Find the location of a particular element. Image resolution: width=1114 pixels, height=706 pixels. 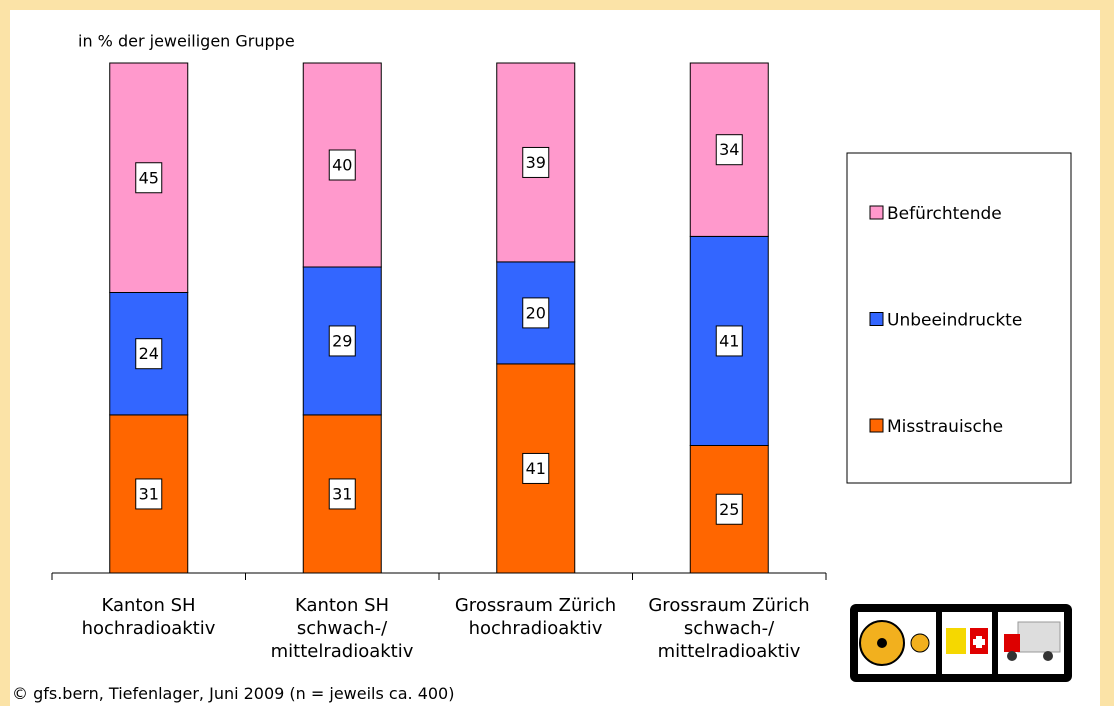

value-label: 34 is located at coordinates (729, 149).